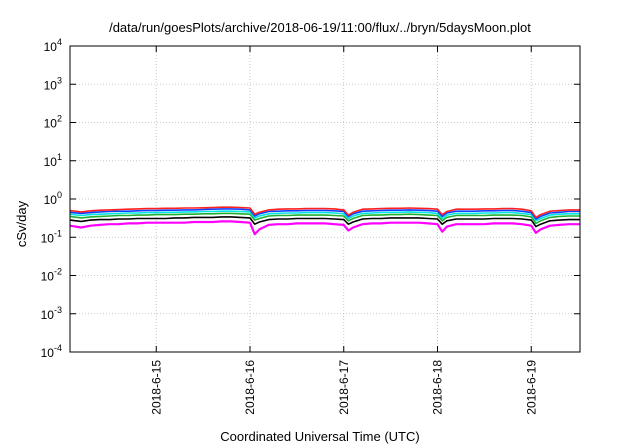  What do you see at coordinates (156, 387) in the screenshot?
I see `x-tick-label: 2018-6-15` at bounding box center [156, 387].